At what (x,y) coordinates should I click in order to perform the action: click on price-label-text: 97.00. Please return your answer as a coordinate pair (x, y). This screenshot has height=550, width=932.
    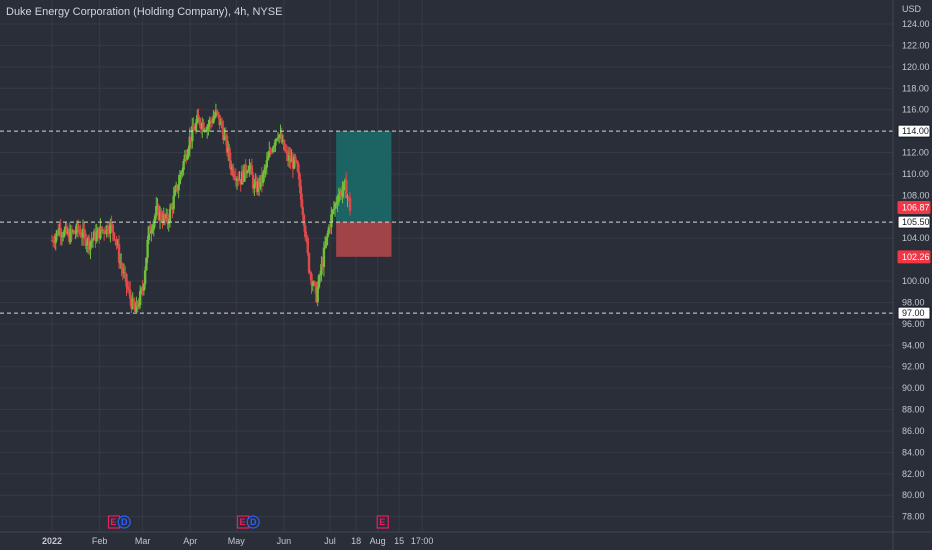
    Looking at the image, I should click on (913, 313).